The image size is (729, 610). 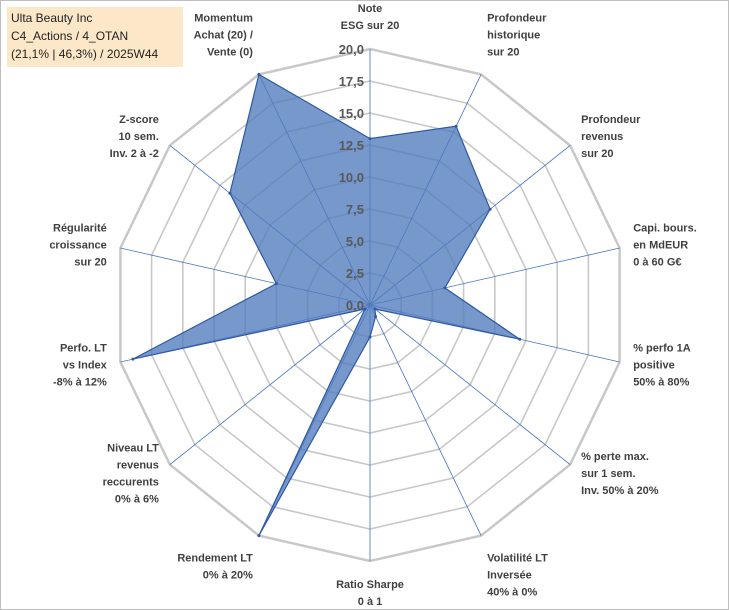 I want to click on axis-label-perflt: Perfo. LT vs Index -8% à 12%, so click(x=80, y=366).